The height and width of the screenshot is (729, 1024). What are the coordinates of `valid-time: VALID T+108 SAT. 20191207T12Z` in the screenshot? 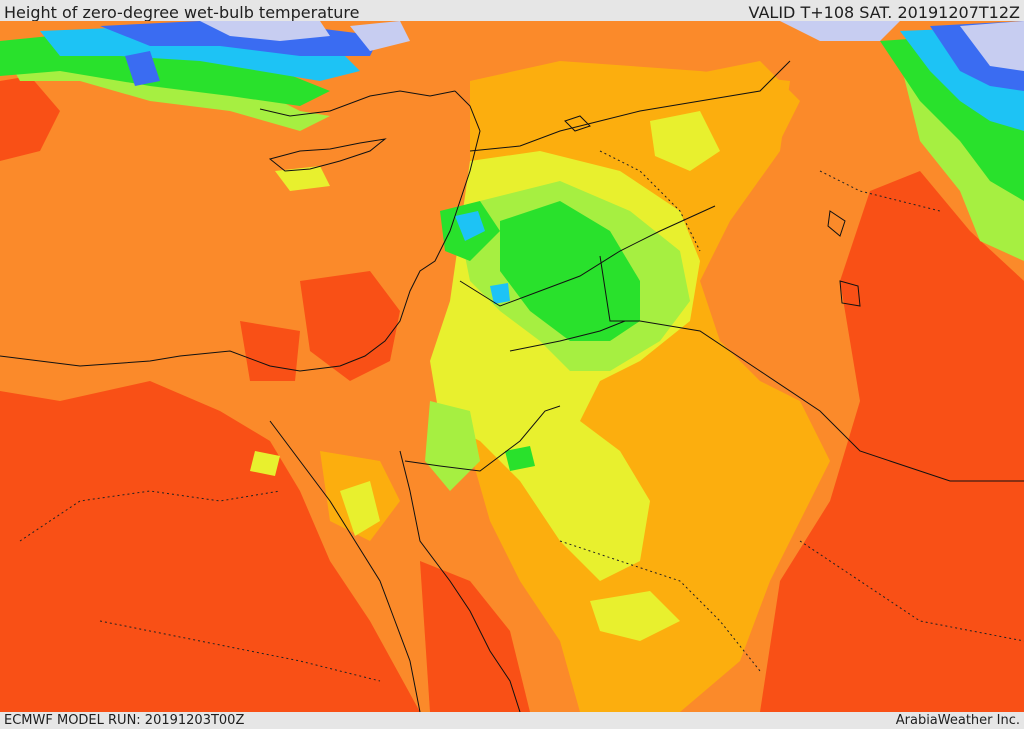 It's located at (884, 12).